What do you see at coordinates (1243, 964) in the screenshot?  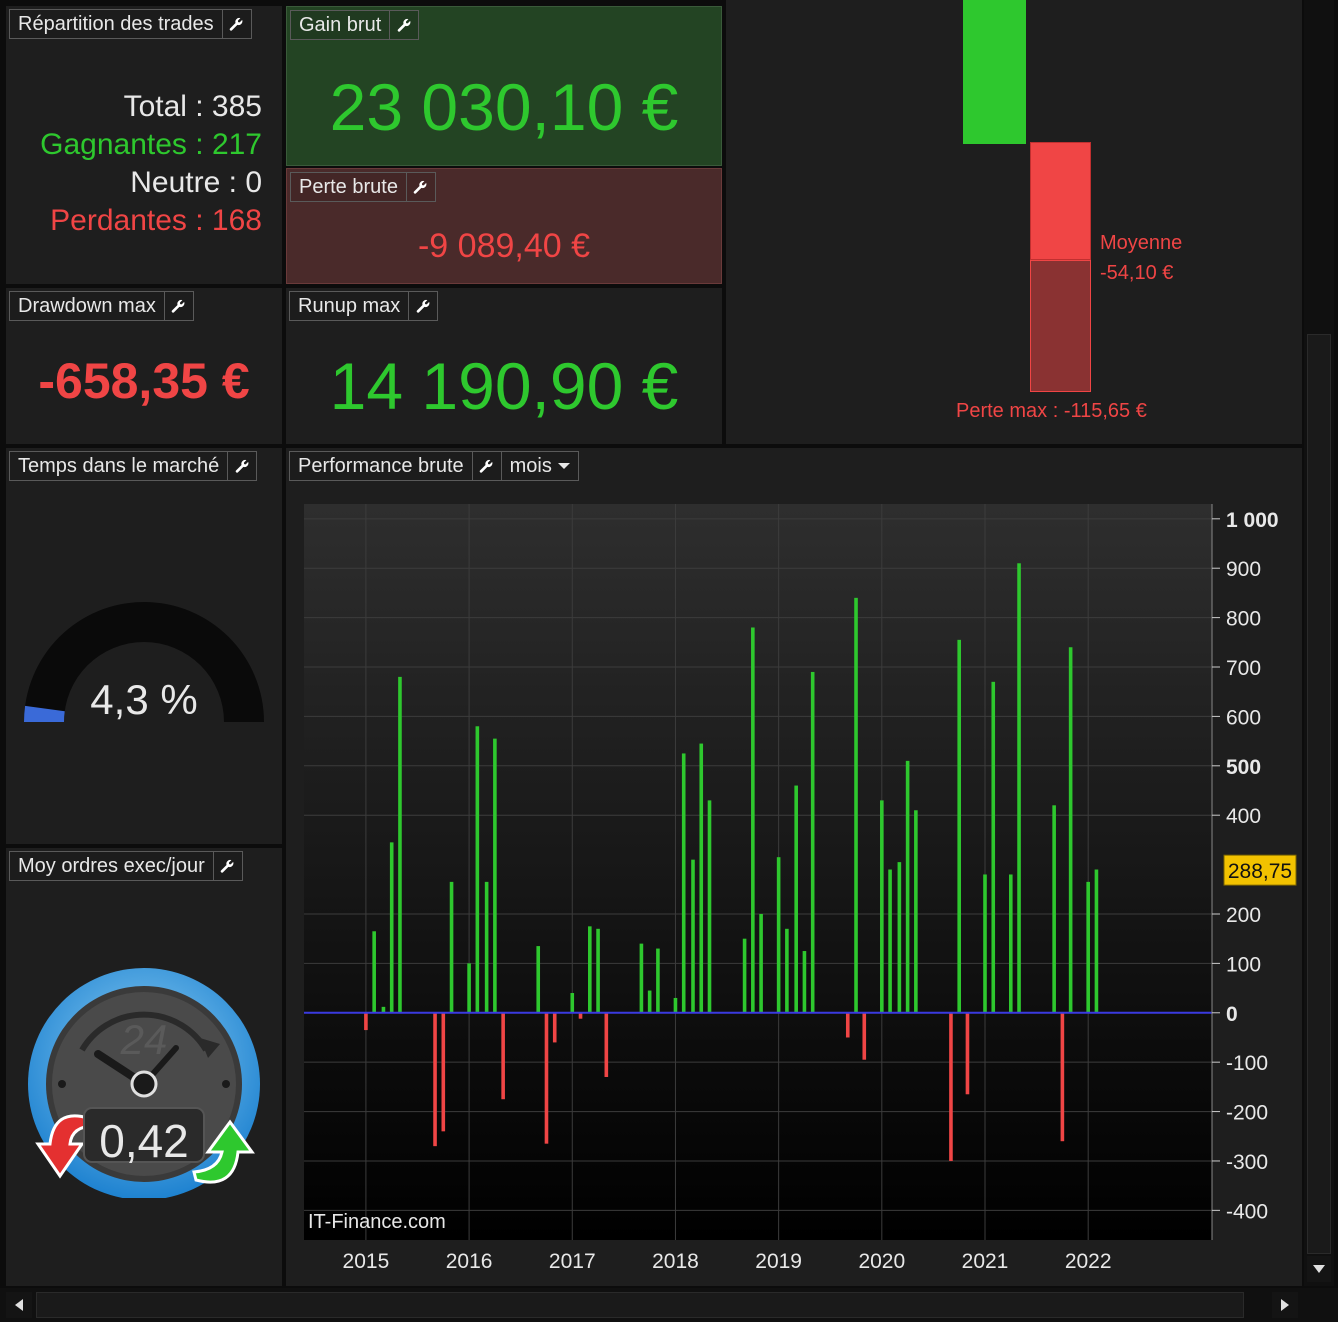 I see `y-tick-label: 100` at bounding box center [1243, 964].